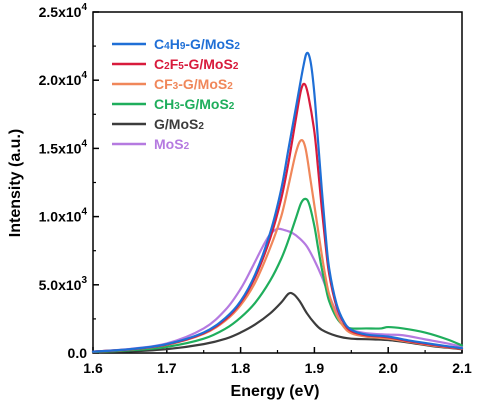 The width and height of the screenshot is (477, 406). Describe the element at coordinates (193, 84) in the screenshot. I see `legend-label-2: CF3-G/MoS2` at that location.